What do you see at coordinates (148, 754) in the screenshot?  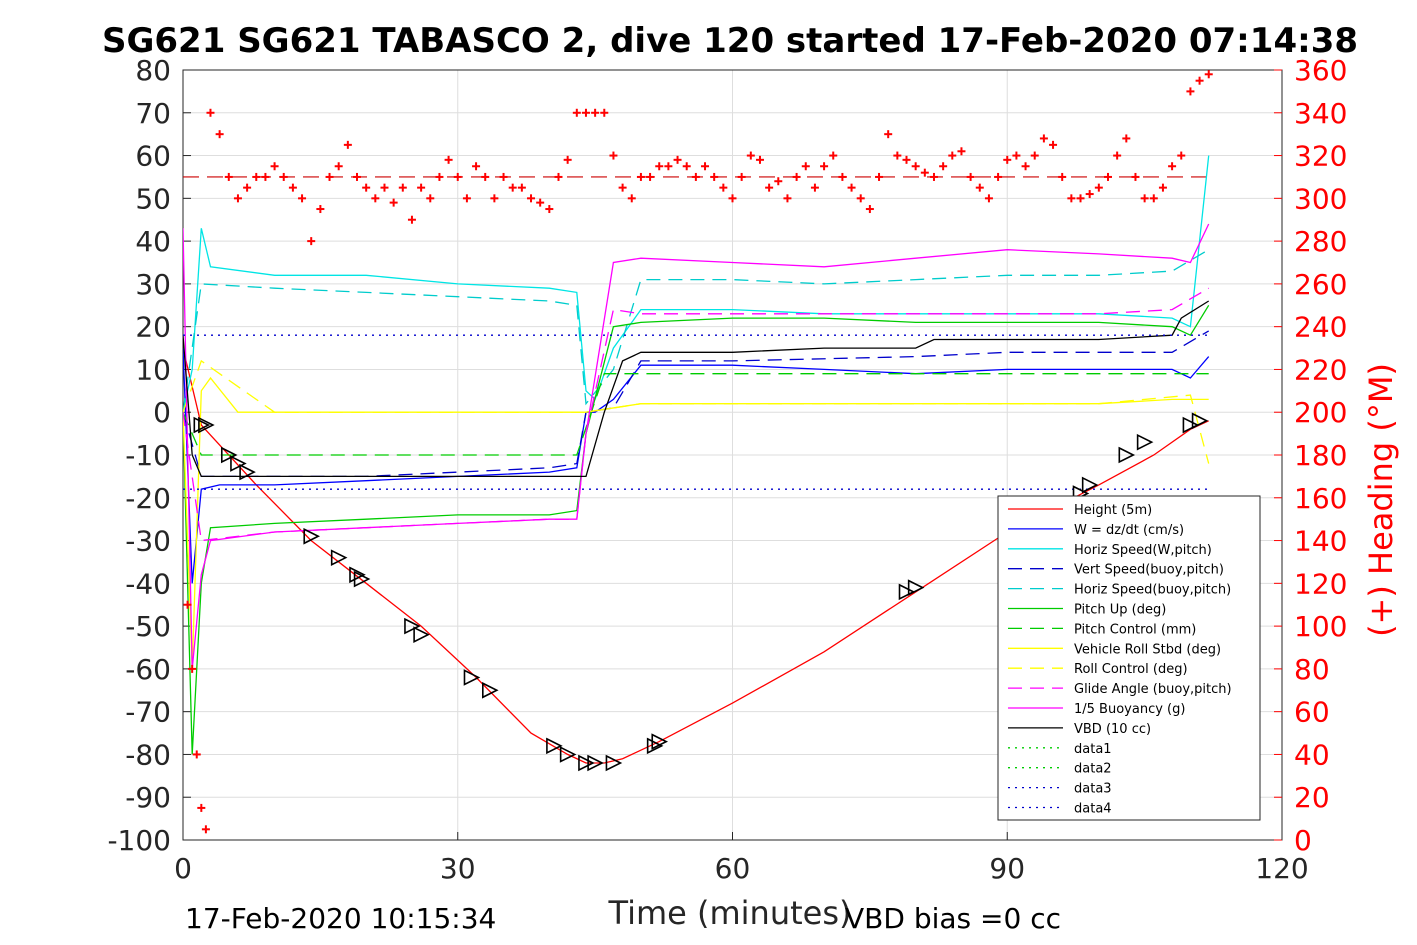 I see `y-tick-label: -80` at bounding box center [148, 754].